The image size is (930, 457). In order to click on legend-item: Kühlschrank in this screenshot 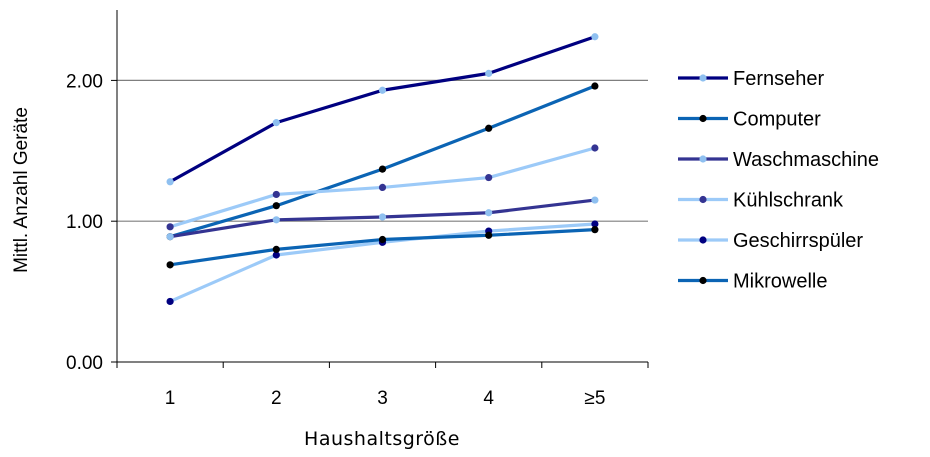, I will do `click(761, 201)`.